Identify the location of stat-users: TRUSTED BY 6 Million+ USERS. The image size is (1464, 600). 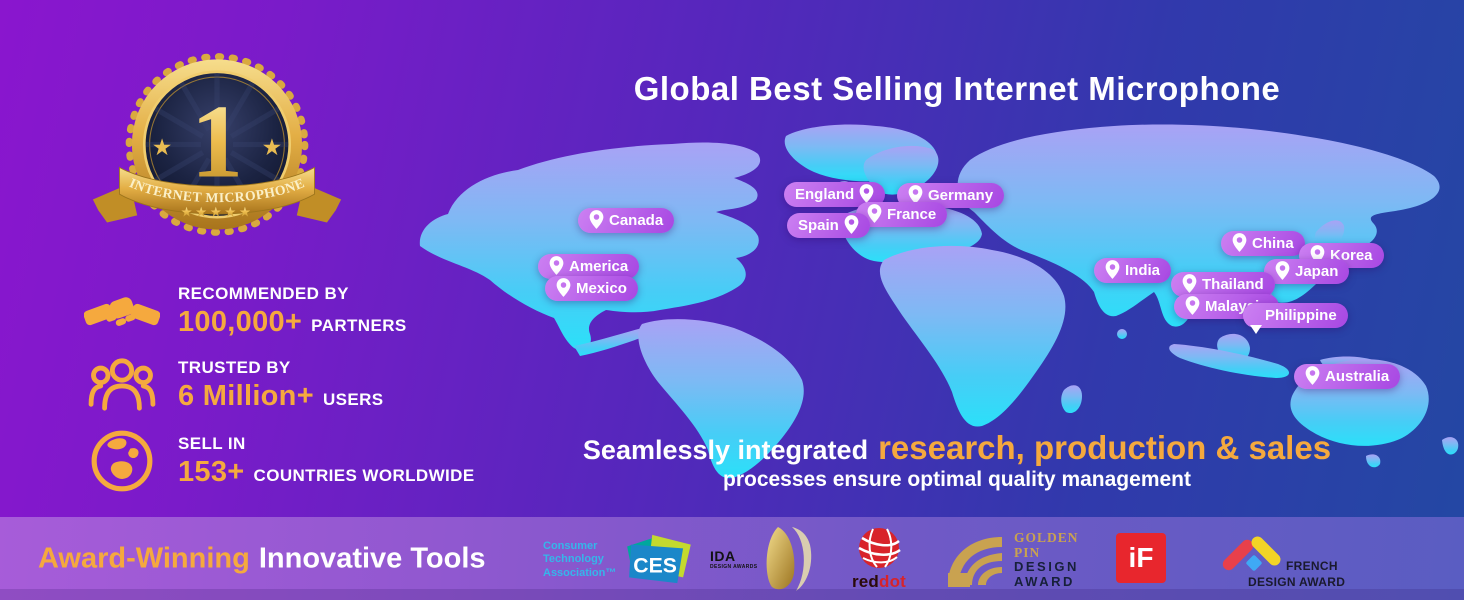
(233, 385).